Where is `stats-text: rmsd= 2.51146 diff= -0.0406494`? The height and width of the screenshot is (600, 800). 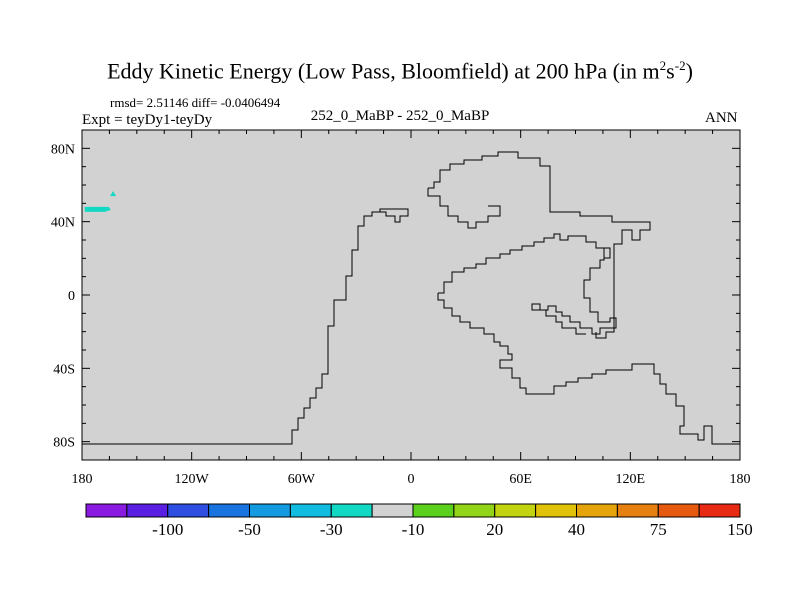 stats-text: rmsd= 2.51146 diff= -0.0406494 is located at coordinates (195, 102).